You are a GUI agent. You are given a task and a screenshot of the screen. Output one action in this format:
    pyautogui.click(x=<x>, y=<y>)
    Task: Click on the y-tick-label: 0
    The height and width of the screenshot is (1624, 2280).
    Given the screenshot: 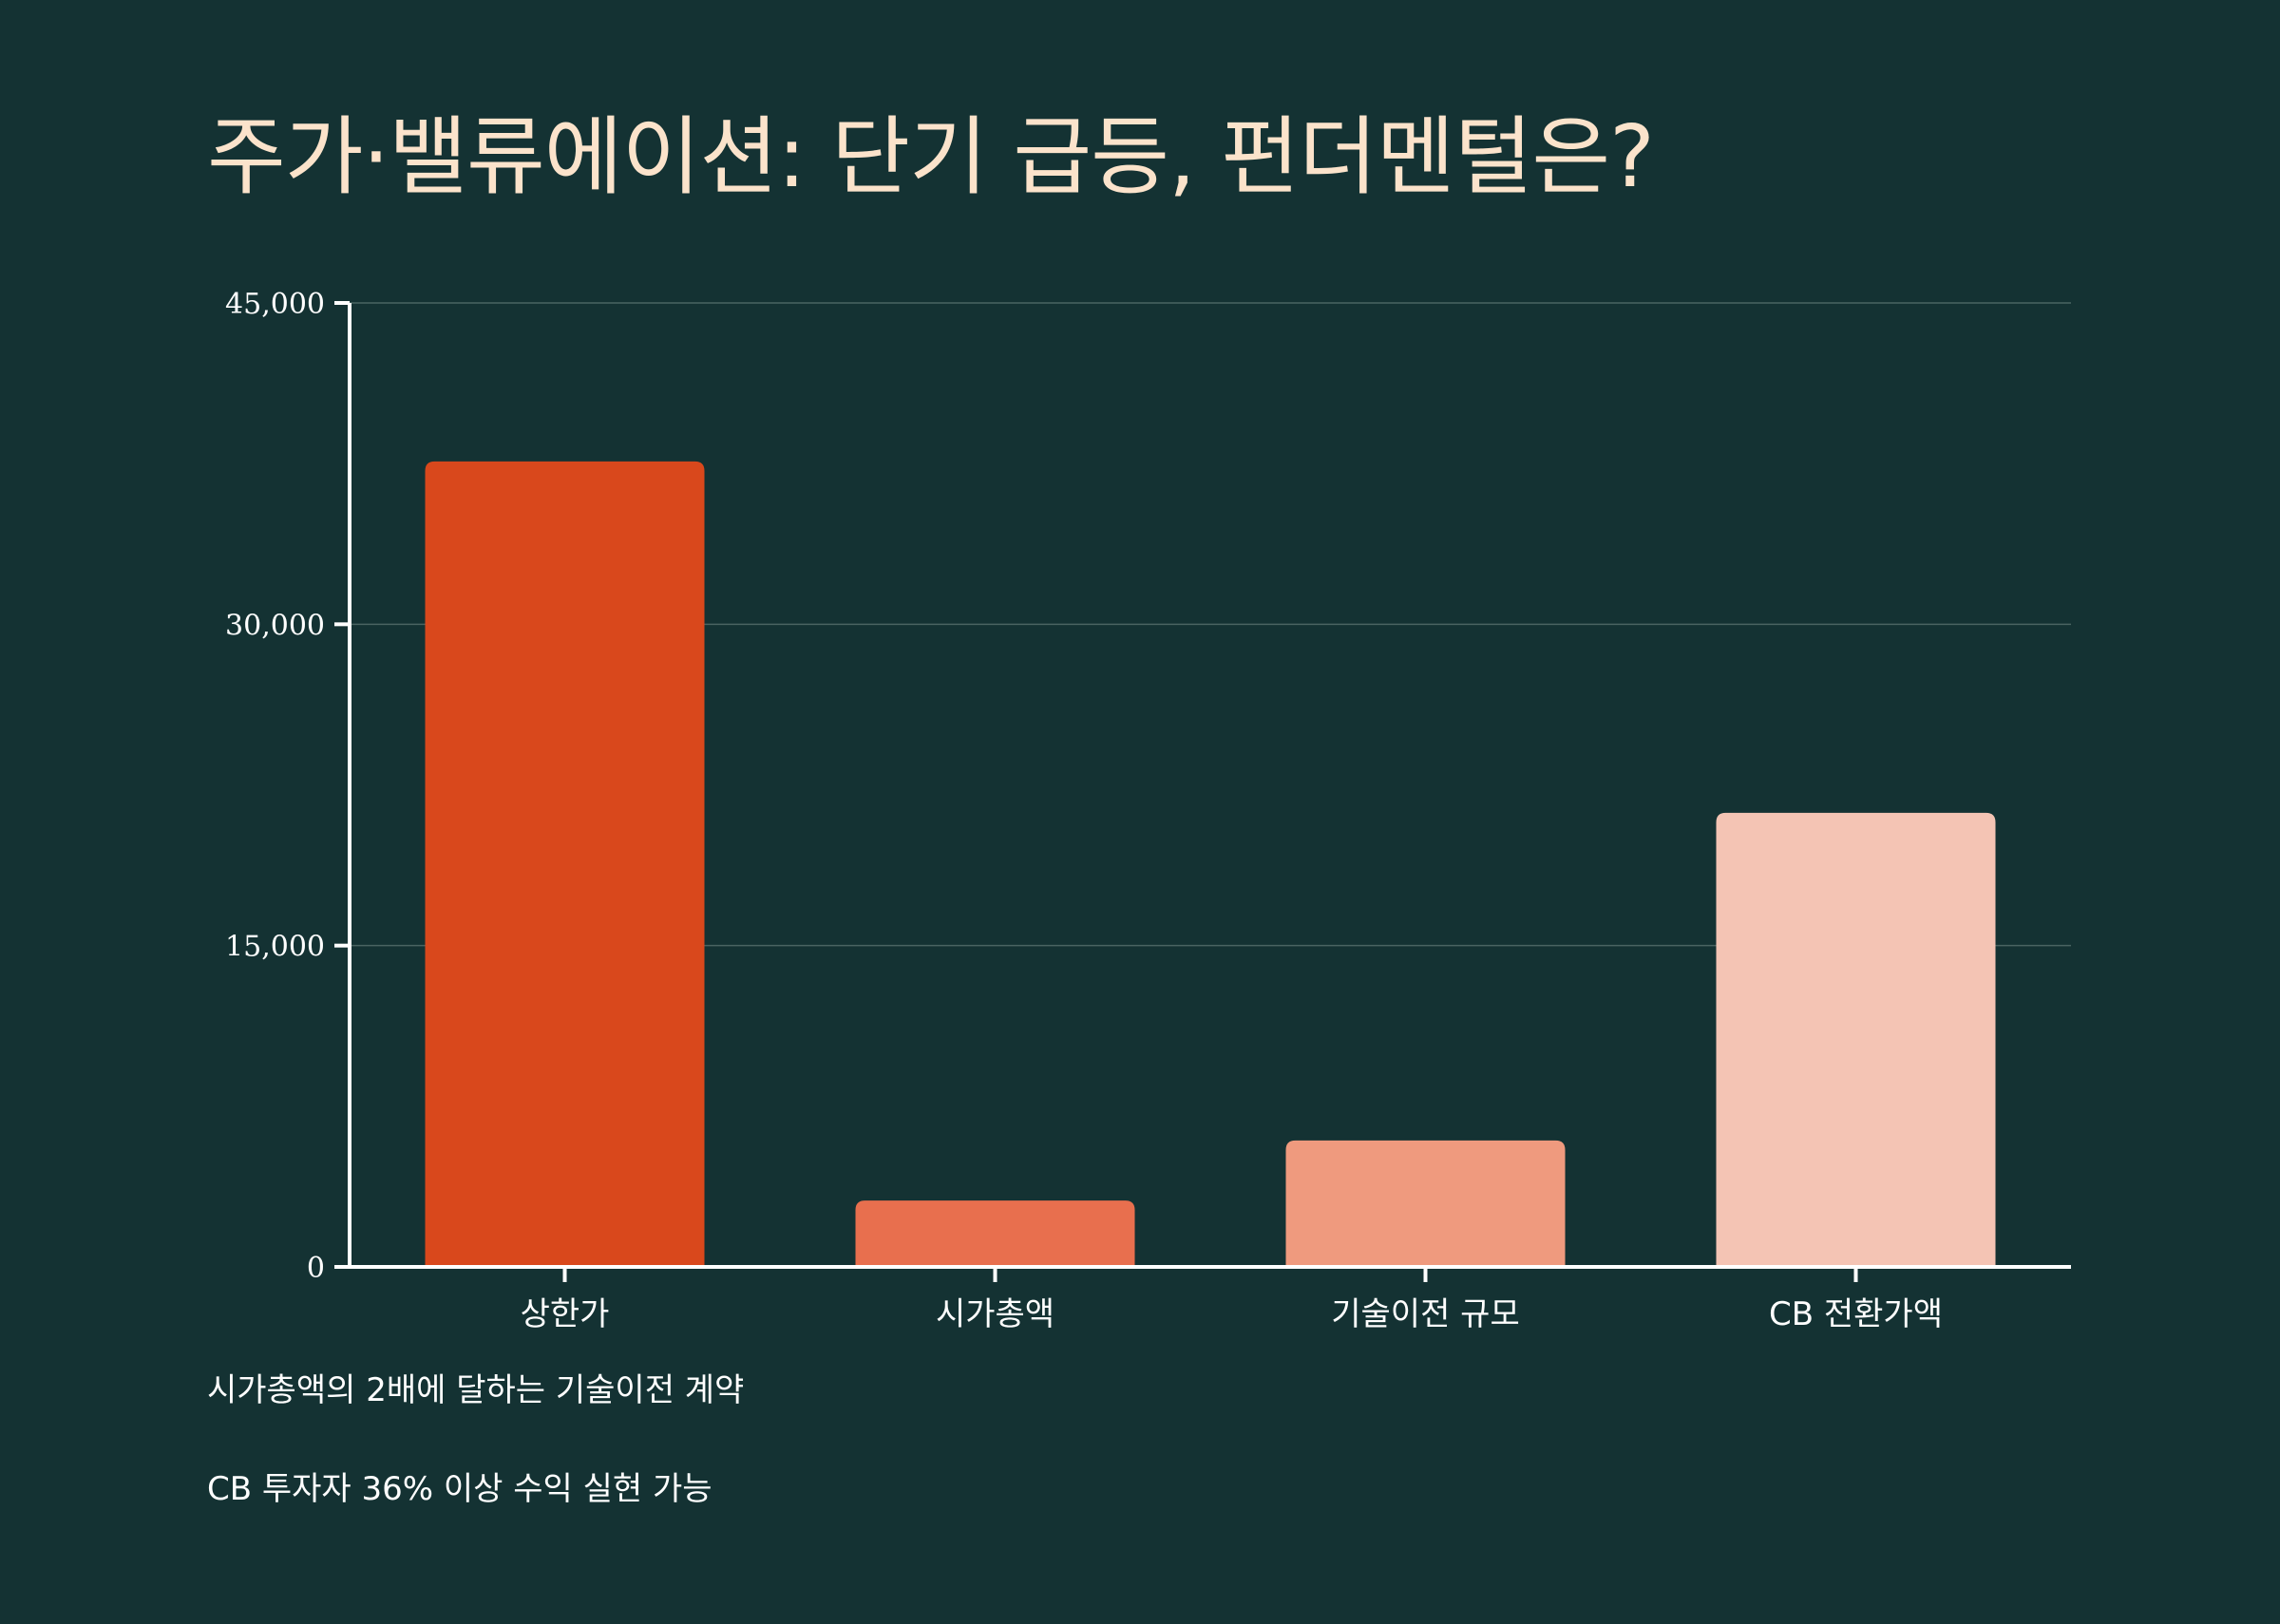 What is the action you would take?
    pyautogui.click(x=316, y=1268)
    